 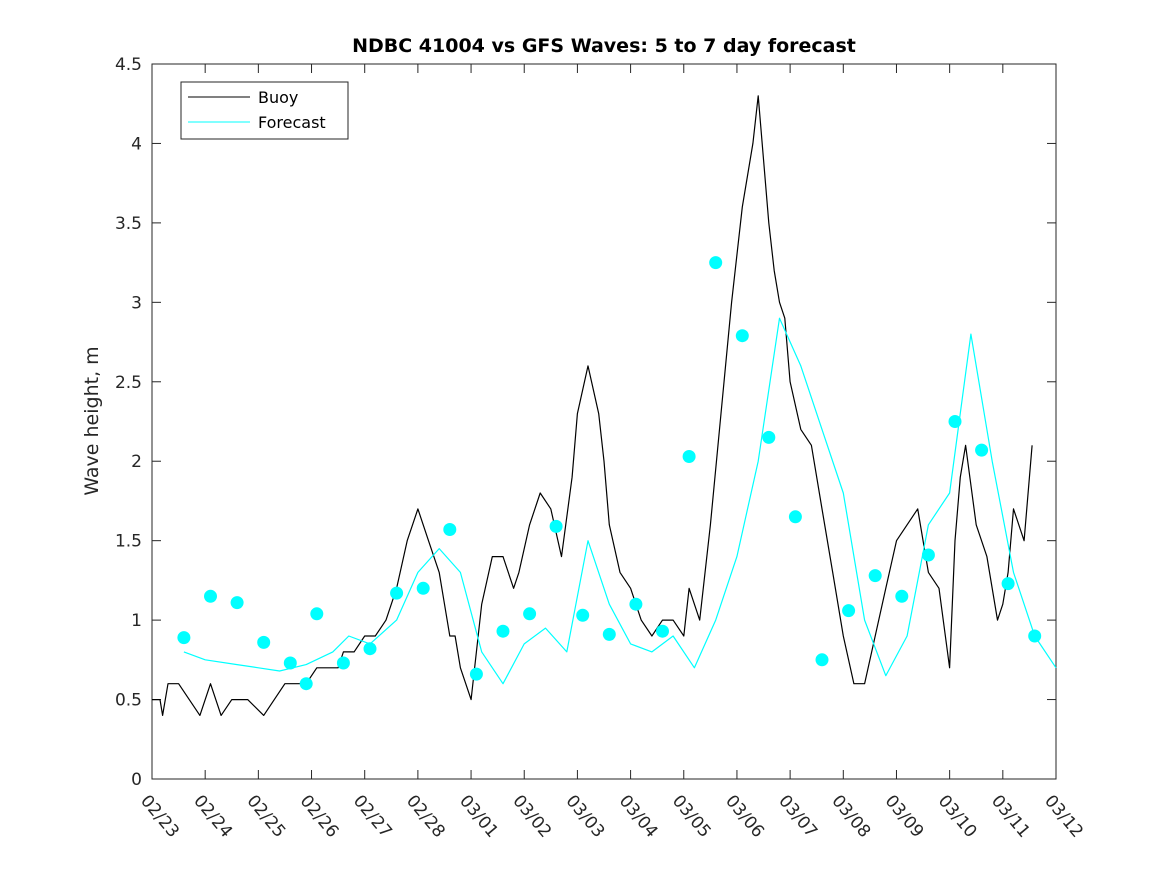 I want to click on legend-forecast-label: Forecast, so click(x=292, y=122).